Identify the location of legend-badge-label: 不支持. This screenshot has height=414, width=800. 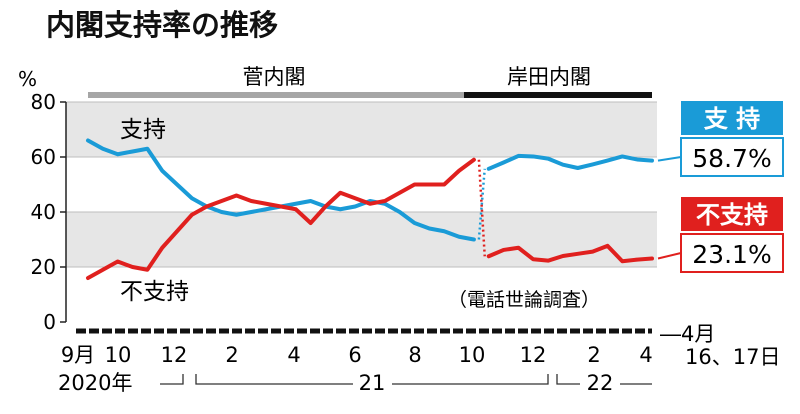
(732, 215).